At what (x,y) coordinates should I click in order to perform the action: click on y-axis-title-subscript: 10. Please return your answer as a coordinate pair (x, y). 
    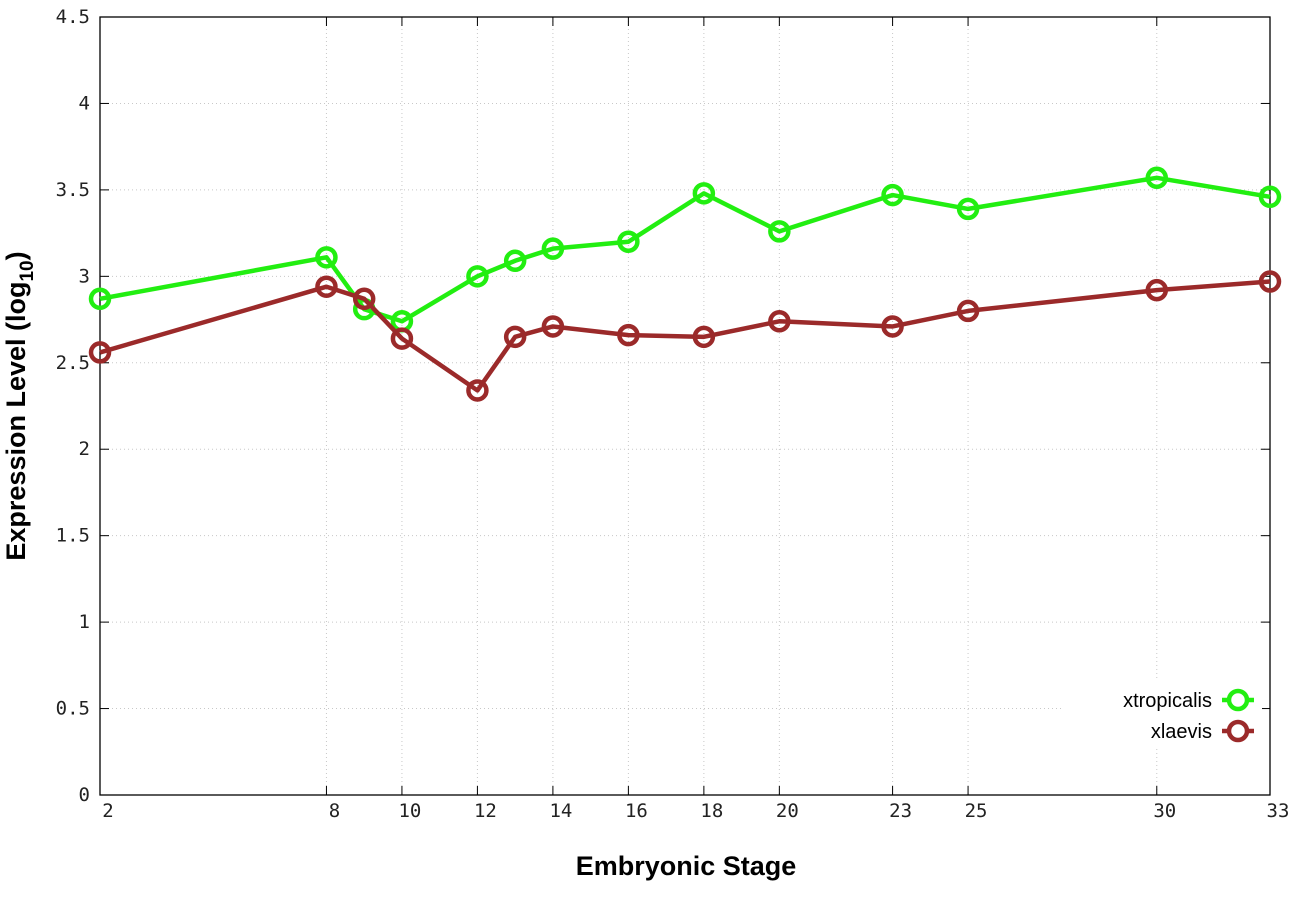
    Looking at the image, I should click on (27, 270).